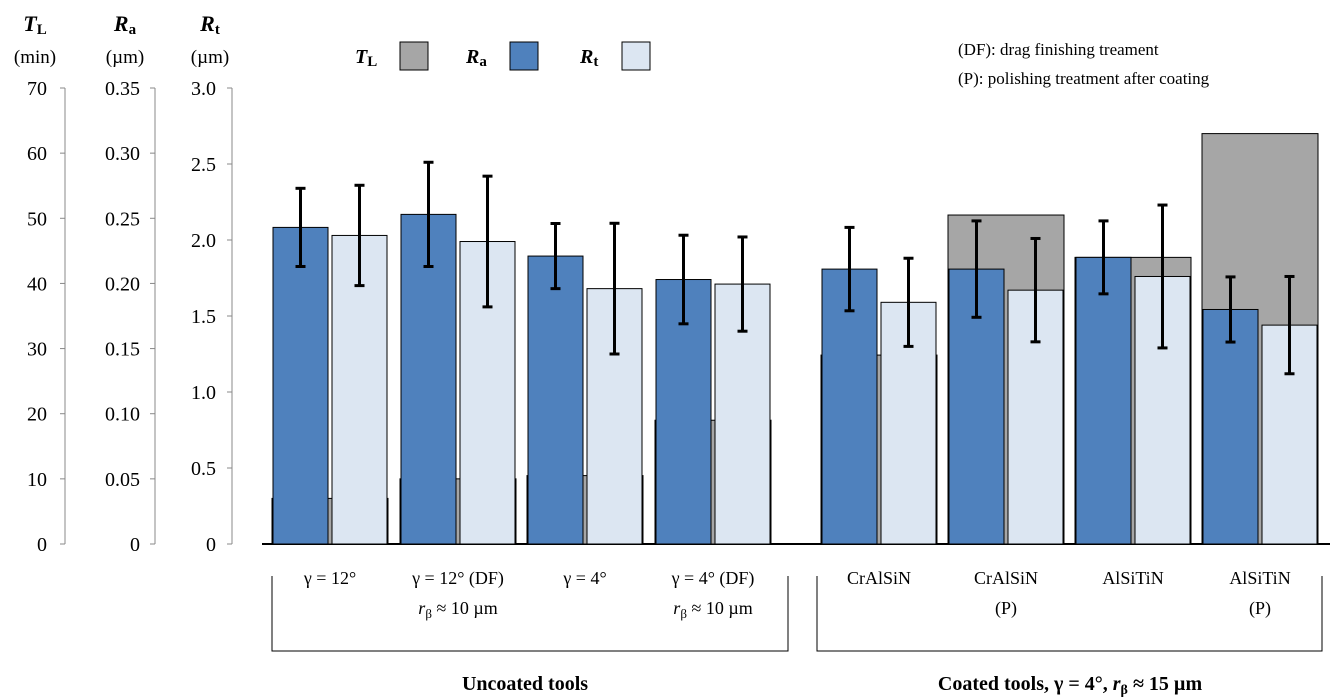 This screenshot has height=699, width=1342. What do you see at coordinates (122, 350) in the screenshot?
I see `y-tick-label: 0.15` at bounding box center [122, 350].